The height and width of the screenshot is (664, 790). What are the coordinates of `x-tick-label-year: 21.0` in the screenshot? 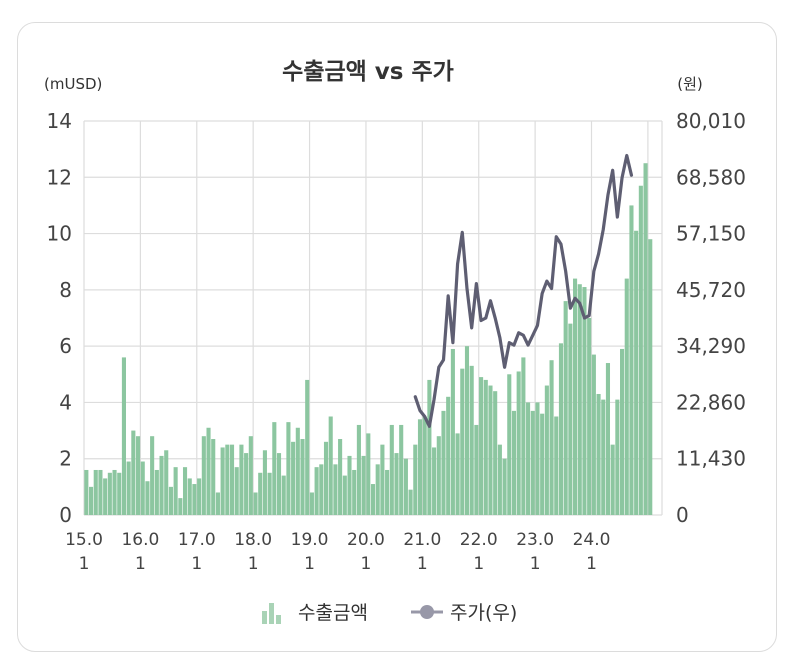 It's located at (422, 540).